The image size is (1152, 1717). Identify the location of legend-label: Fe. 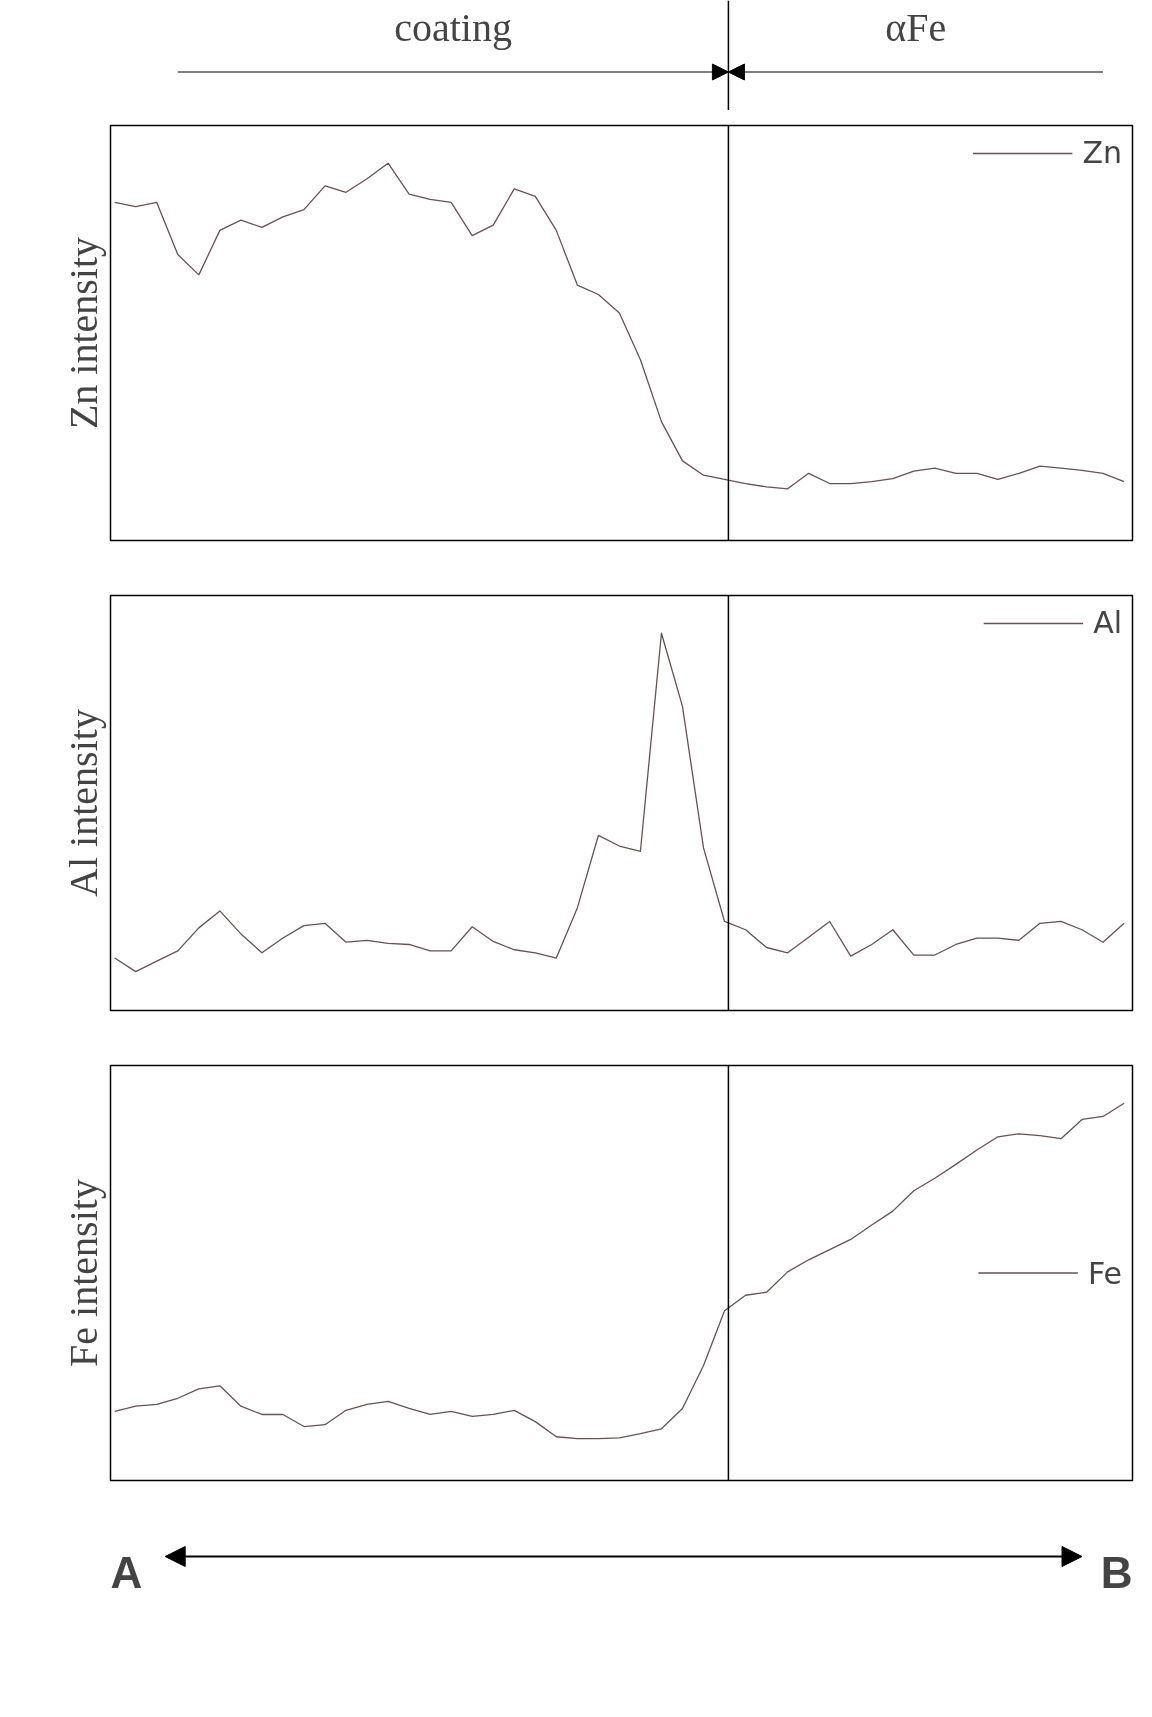
(1104, 1272).